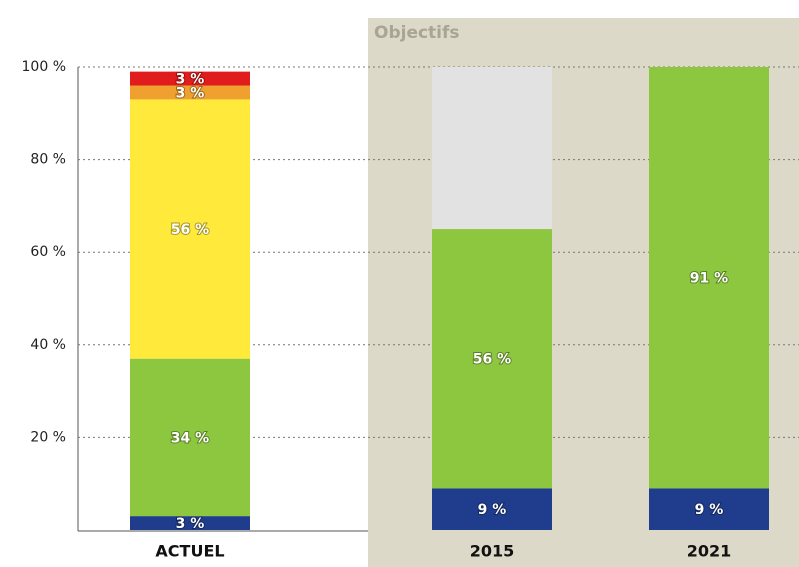  What do you see at coordinates (48, 160) in the screenshot?
I see `y-tick-label: 80 %` at bounding box center [48, 160].